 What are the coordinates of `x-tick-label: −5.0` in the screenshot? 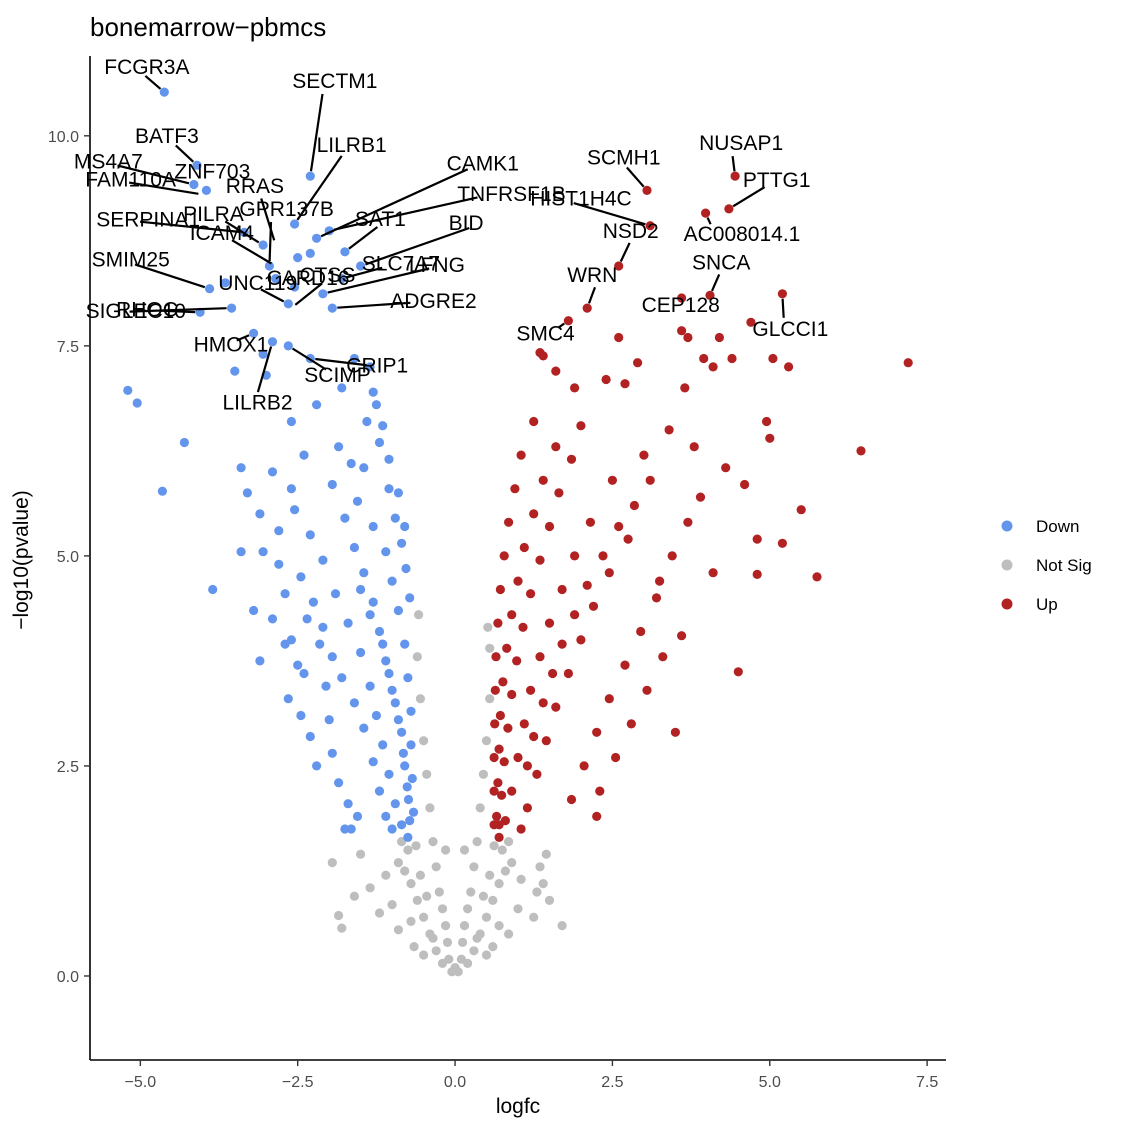 It's located at (141, 1082).